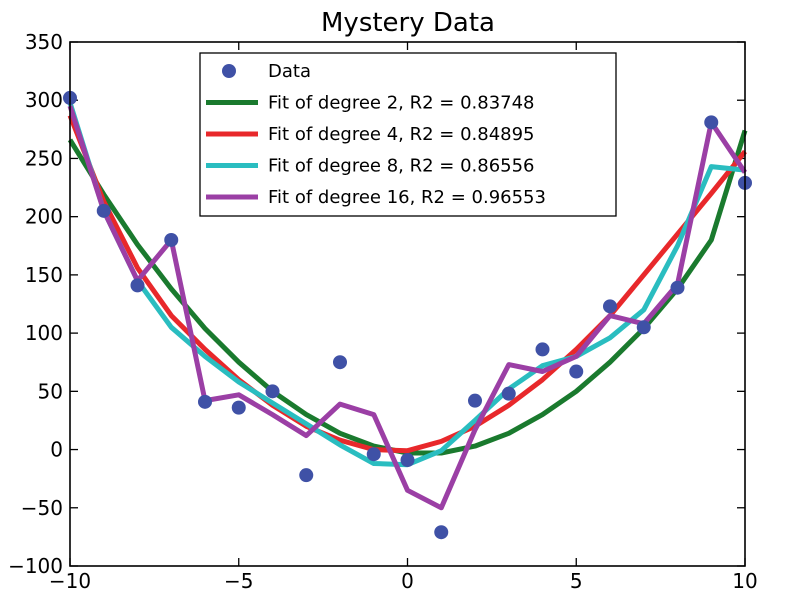  What do you see at coordinates (401, 134) in the screenshot?
I see `legend-label: Fit of degree 4, R2 = 0.84895` at bounding box center [401, 134].